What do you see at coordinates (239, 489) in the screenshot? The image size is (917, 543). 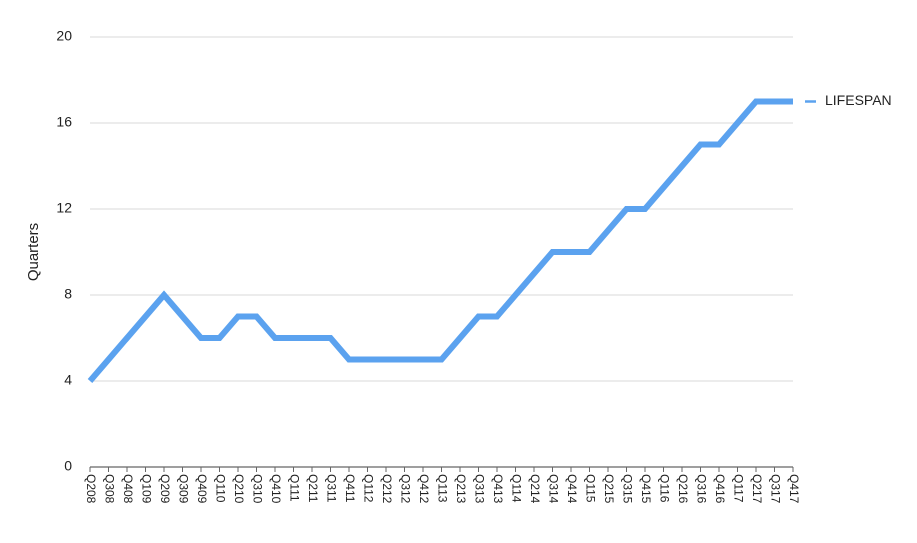 I see `x-tick-label: Q210` at bounding box center [239, 489].